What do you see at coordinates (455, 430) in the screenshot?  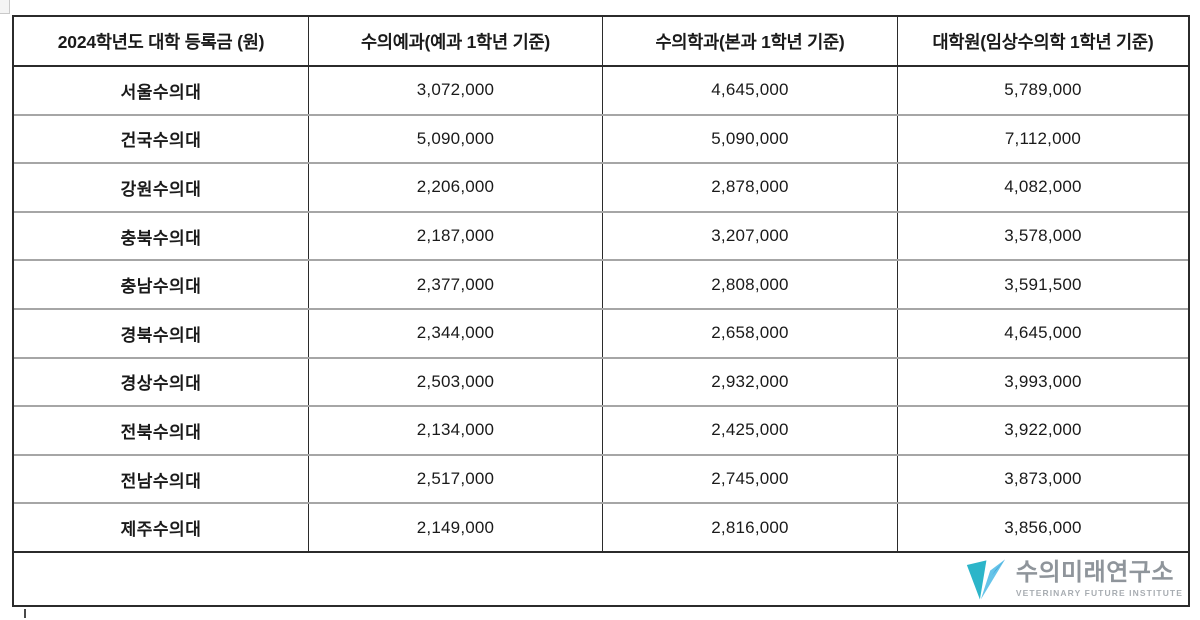 I see `pre-vet-fee-cell: 2,134,000` at bounding box center [455, 430].